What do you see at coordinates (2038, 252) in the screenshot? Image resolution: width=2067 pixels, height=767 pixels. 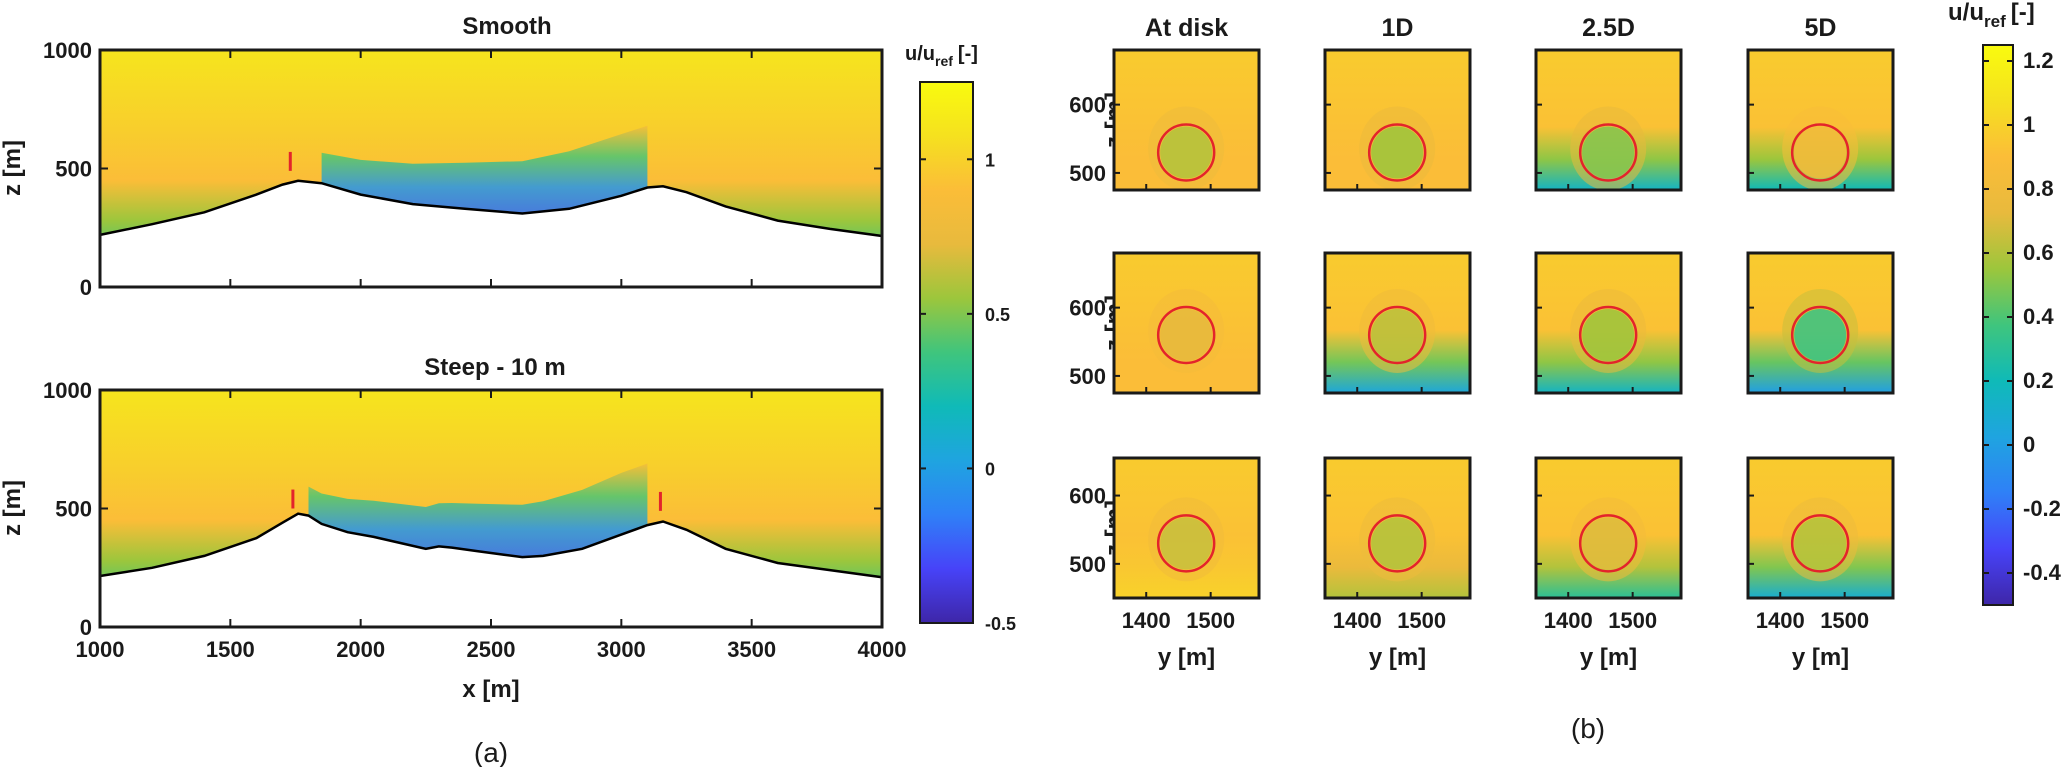 I see `colorbar-tick-label: 0.6` at bounding box center [2038, 252].